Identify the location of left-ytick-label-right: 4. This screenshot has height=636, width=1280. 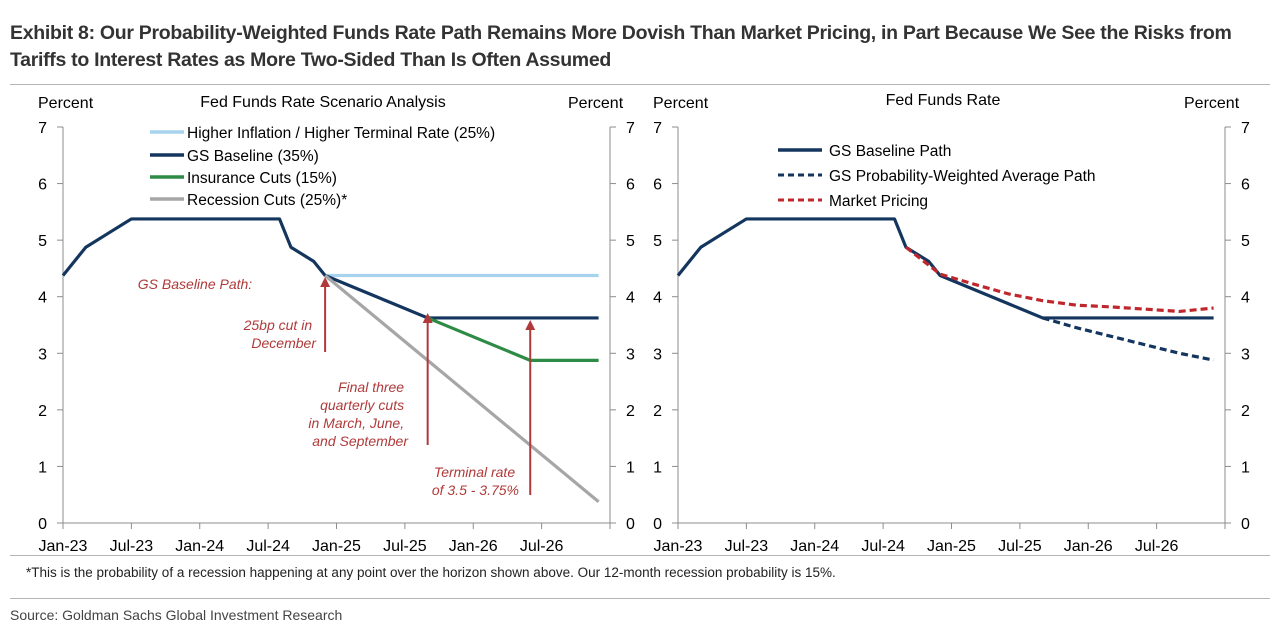
(630, 298).